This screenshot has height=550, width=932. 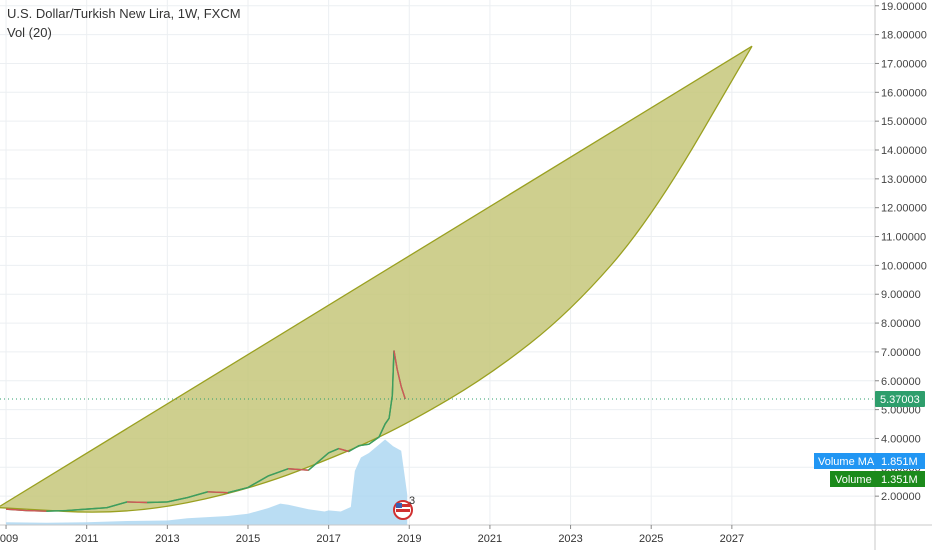 I want to click on y-tick-label: 4.00000, so click(x=901, y=439).